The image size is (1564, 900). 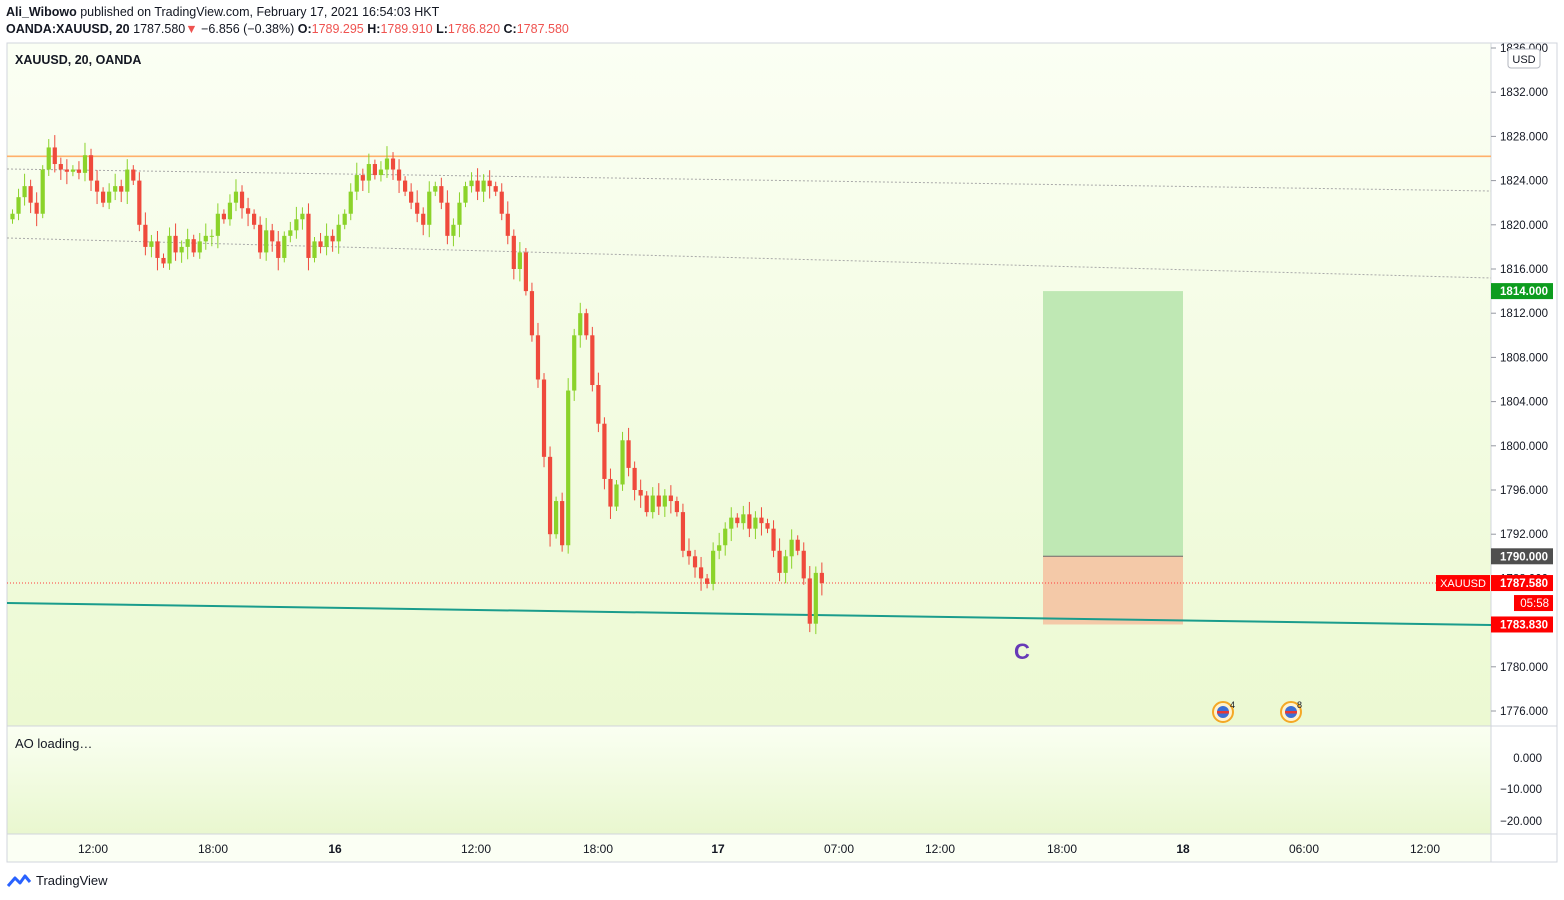 What do you see at coordinates (749, 258) in the screenshot?
I see `lower-channel-line` at bounding box center [749, 258].